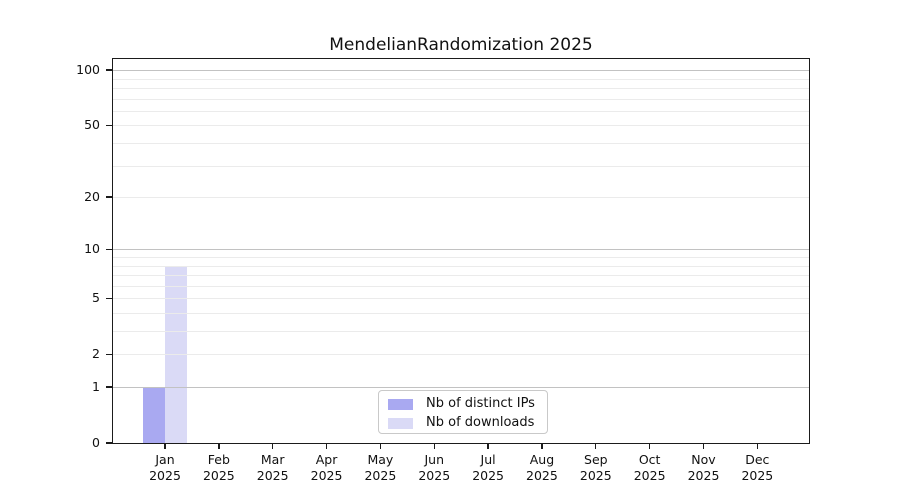 This screenshot has width=900, height=500. What do you see at coordinates (165, 459) in the screenshot?
I see `month-label: Jan` at bounding box center [165, 459].